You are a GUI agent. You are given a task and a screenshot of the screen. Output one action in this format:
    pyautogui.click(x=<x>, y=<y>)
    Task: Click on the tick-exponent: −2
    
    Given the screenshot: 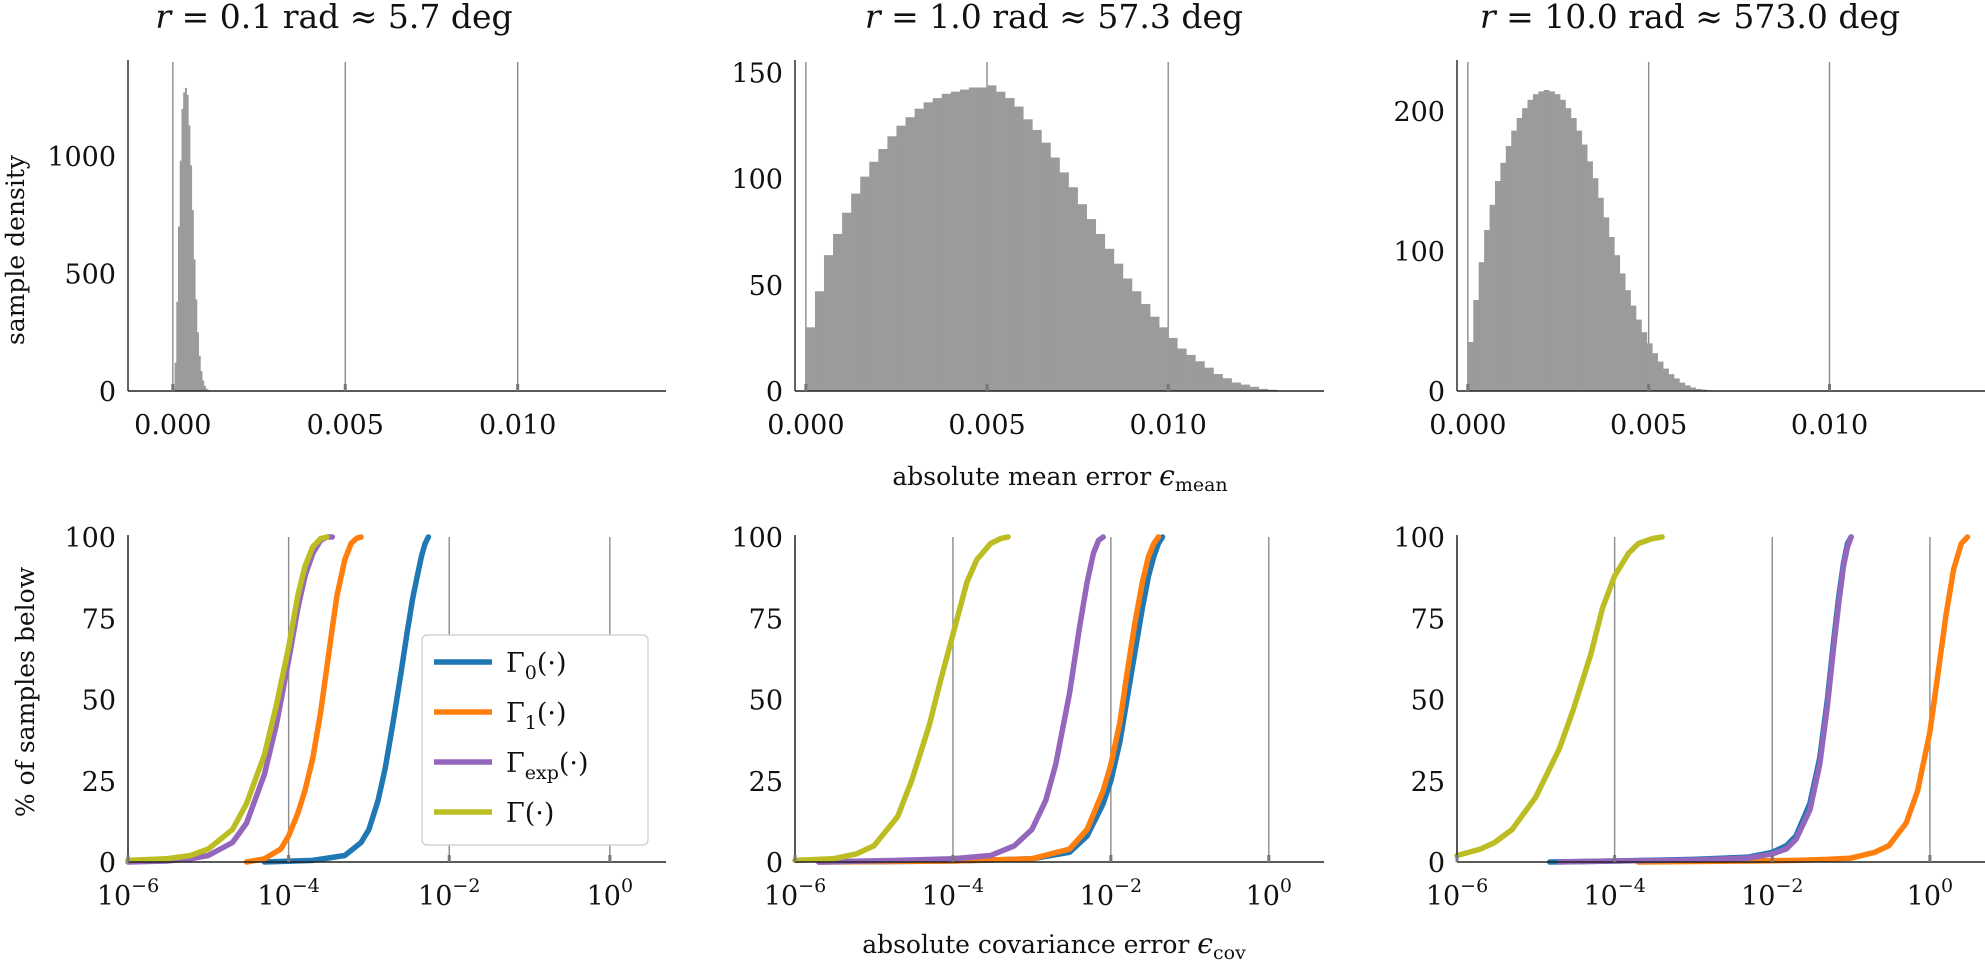 What is the action you would take?
    pyautogui.click(x=1789, y=886)
    